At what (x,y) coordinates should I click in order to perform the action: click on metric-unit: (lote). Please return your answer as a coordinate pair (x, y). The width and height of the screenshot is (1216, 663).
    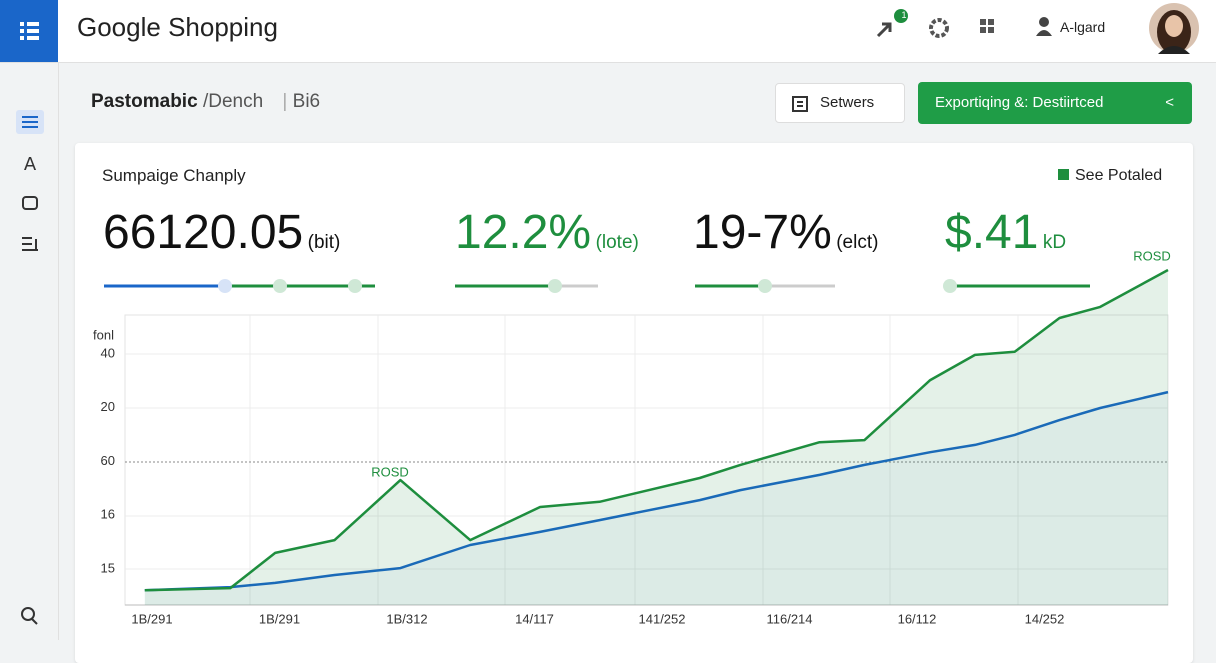
    Looking at the image, I should click on (617, 242).